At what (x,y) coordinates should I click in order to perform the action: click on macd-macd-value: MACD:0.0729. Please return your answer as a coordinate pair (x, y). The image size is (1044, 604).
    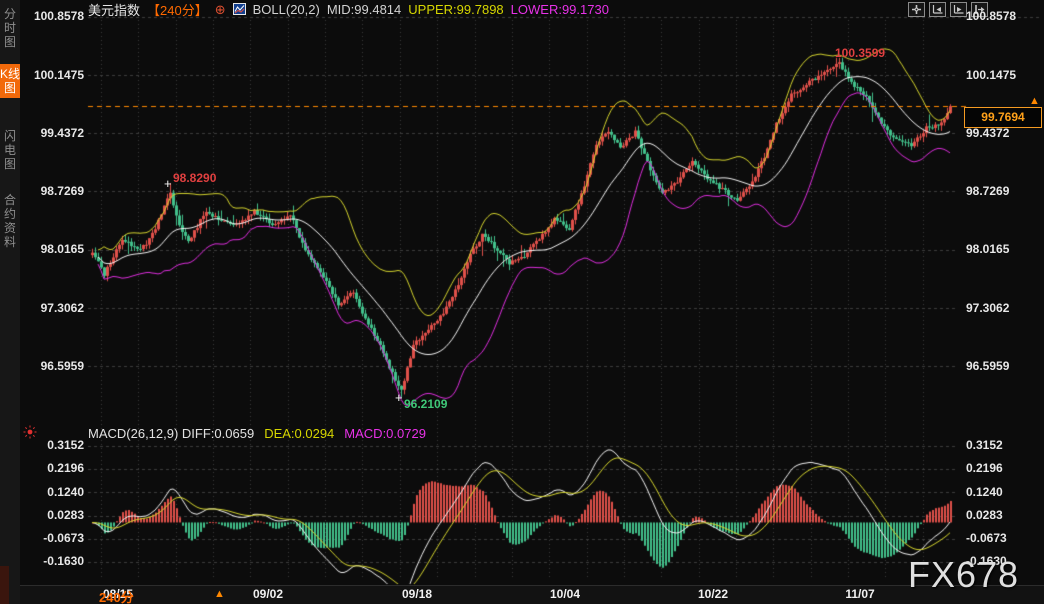
    Looking at the image, I should click on (385, 433).